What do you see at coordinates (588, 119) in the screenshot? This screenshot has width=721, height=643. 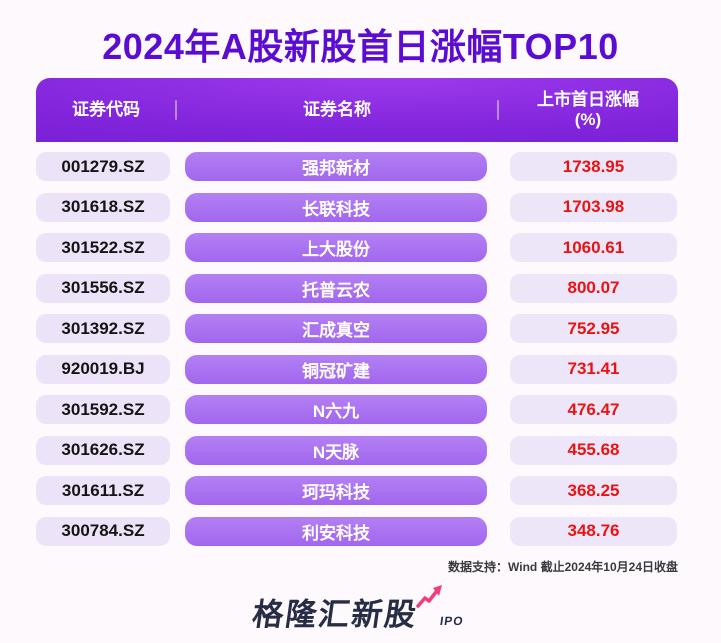 I see `column-header-gain-line2: (%)` at bounding box center [588, 119].